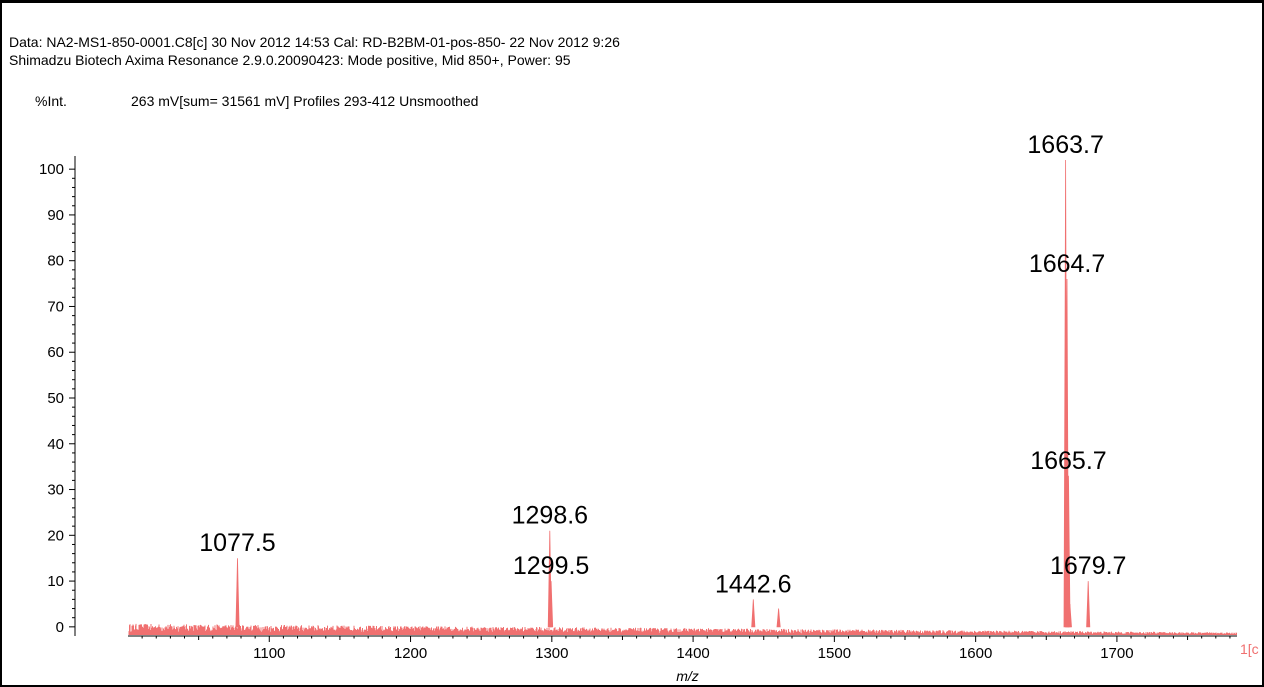 Image resolution: width=1264 pixels, height=687 pixels. I want to click on y-unit-label: %Int., so click(51, 101).